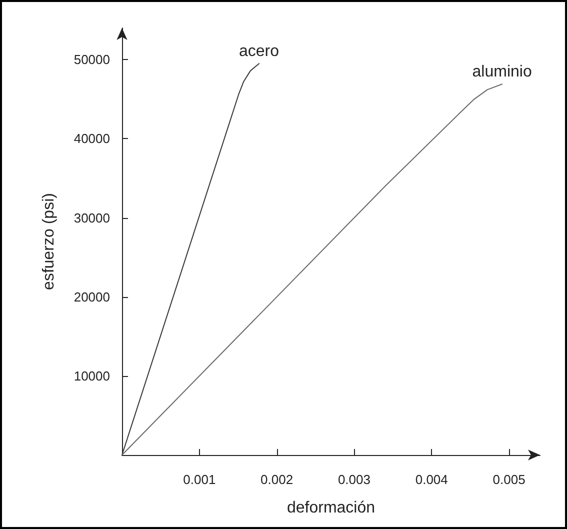  I want to click on y-axis-title: esfuerzo (psi), so click(49, 241).